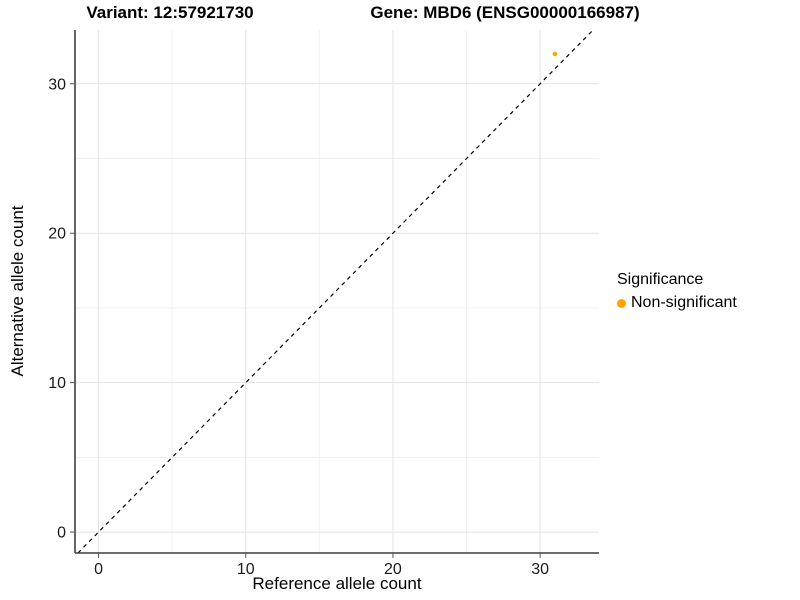  What do you see at coordinates (684, 302) in the screenshot?
I see `legend-item-label: Non-significant` at bounding box center [684, 302].